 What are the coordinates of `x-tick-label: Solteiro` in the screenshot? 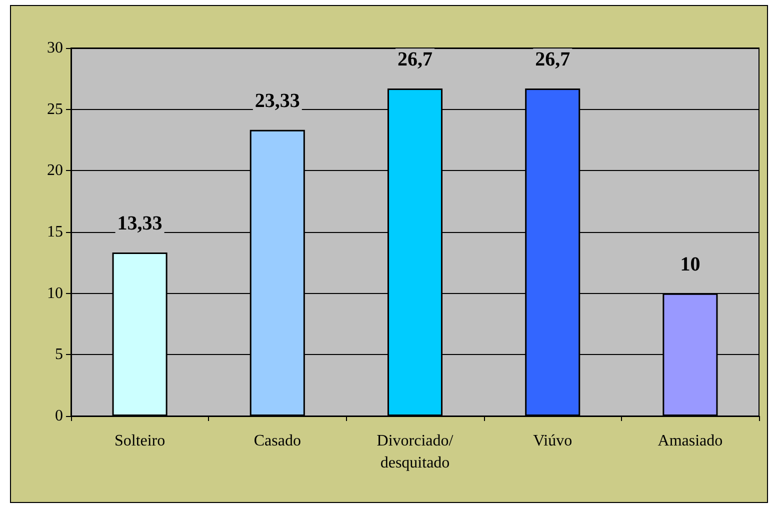 It's located at (140, 441).